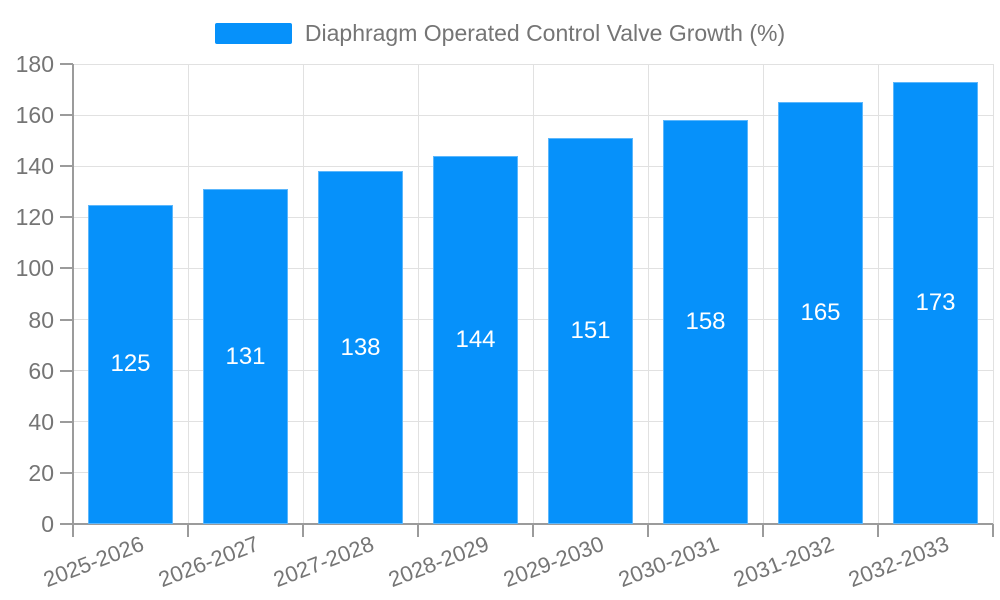  What do you see at coordinates (253, 33) in the screenshot?
I see `legend-swatch-icon` at bounding box center [253, 33].